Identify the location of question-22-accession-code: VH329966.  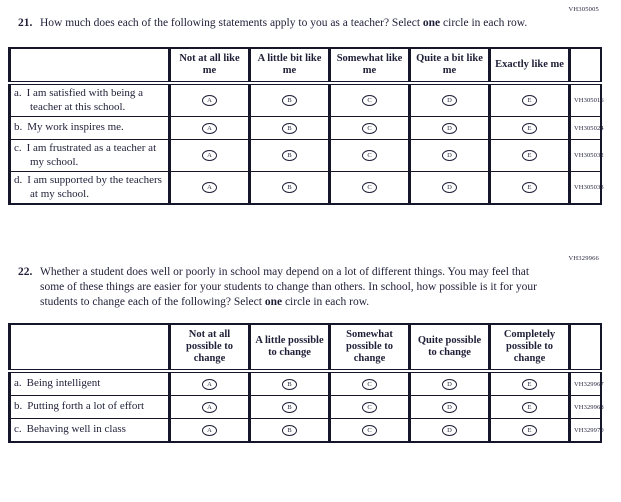
(583, 258).